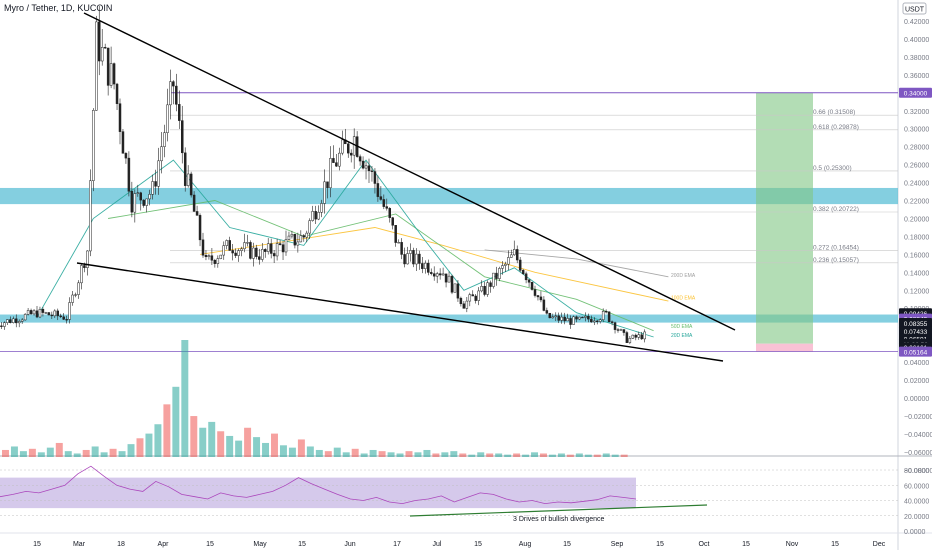 This screenshot has width=932, height=550. What do you see at coordinates (916, 94) in the screenshot?
I see `price-badge-label: 0.34000` at bounding box center [916, 94].